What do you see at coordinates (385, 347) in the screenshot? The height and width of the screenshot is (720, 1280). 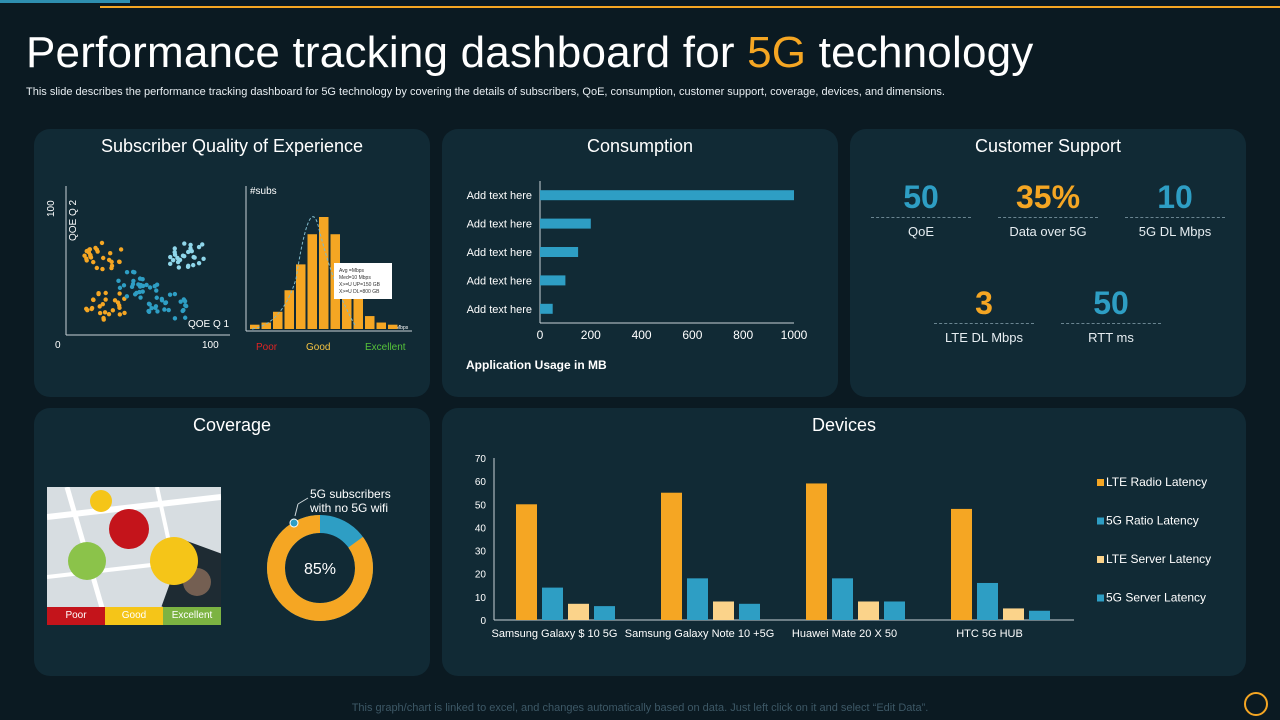 I see `hist-excellent-label: Excellent` at bounding box center [385, 347].